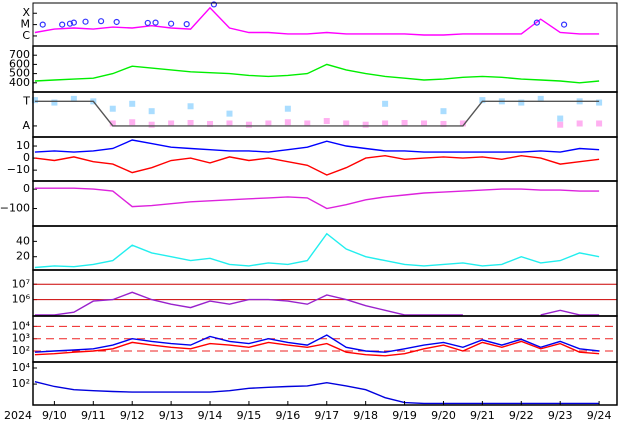  Describe the element at coordinates (560, 415) in the screenshot. I see `x-tick-label: 9/23` at that location.